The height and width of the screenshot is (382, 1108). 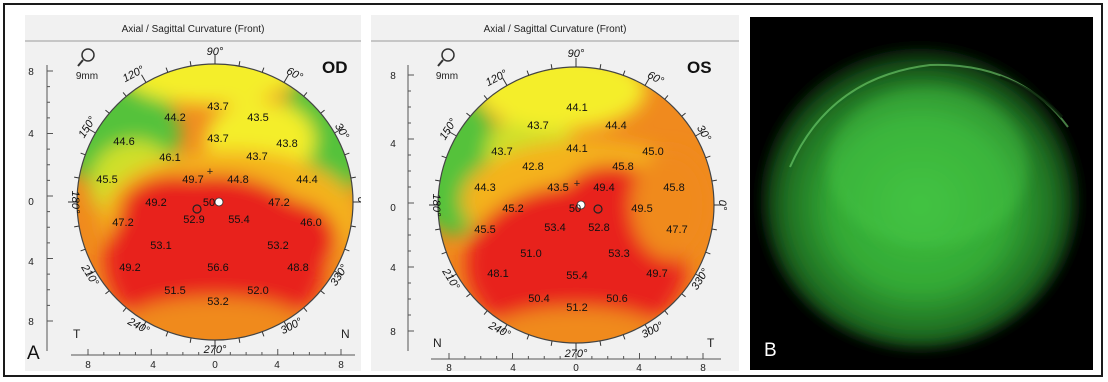 I want to click on curvature-value: 44.2, so click(x=174, y=118).